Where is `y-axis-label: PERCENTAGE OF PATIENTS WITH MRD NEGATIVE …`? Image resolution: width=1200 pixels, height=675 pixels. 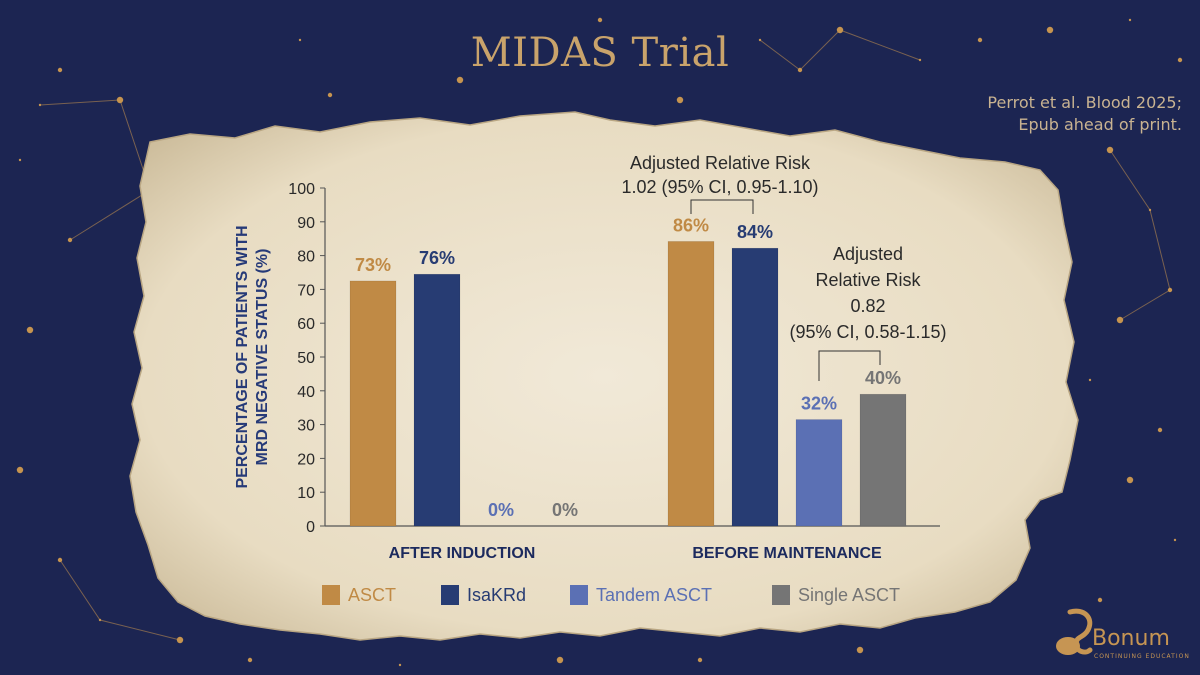
y-axis-label: PERCENTAGE OF PATIENTS WITH MRD NEGATIVE … is located at coordinates (252, 356).